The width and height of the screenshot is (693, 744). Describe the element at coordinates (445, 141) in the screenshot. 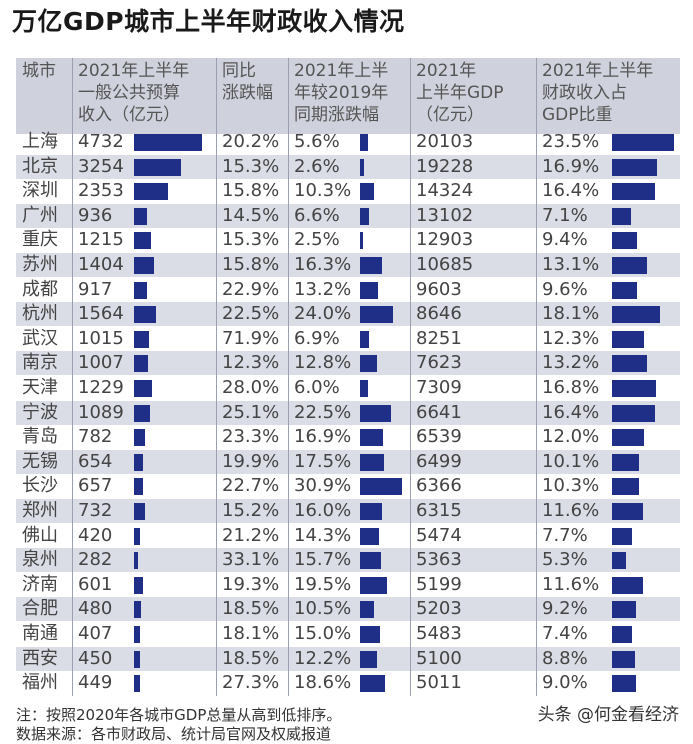

I see `cell-gdp: 20103` at that location.